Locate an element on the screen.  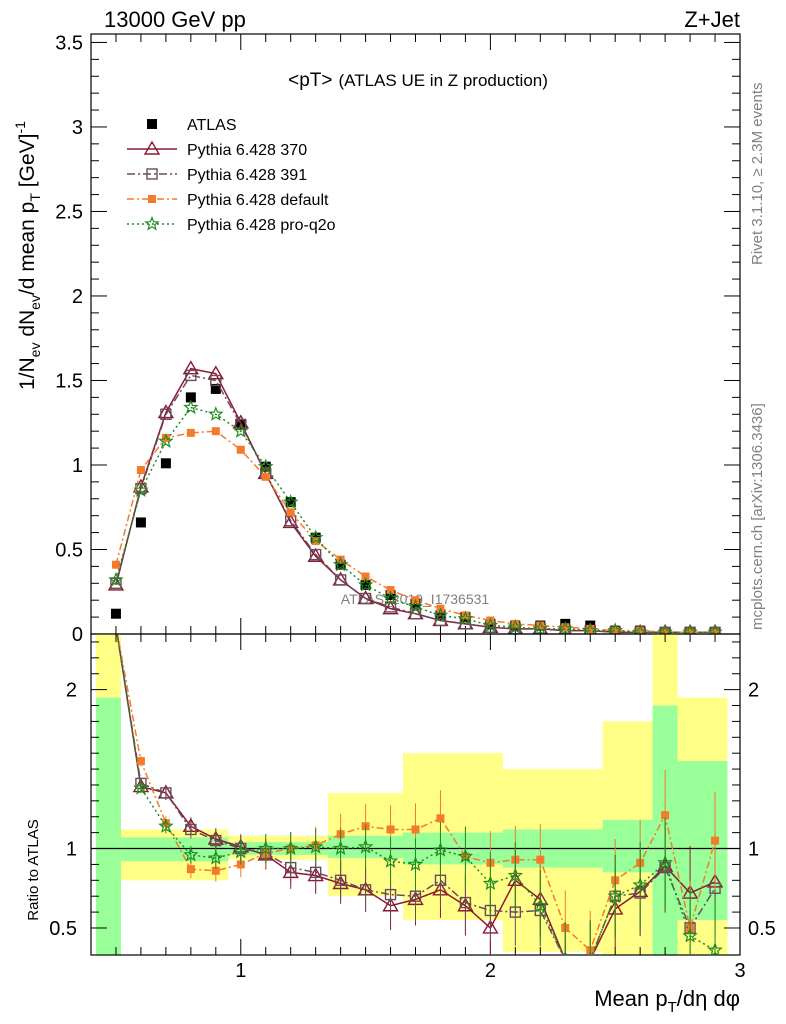
upper-ytick-label-7: 3.5 is located at coordinates (69, 43).